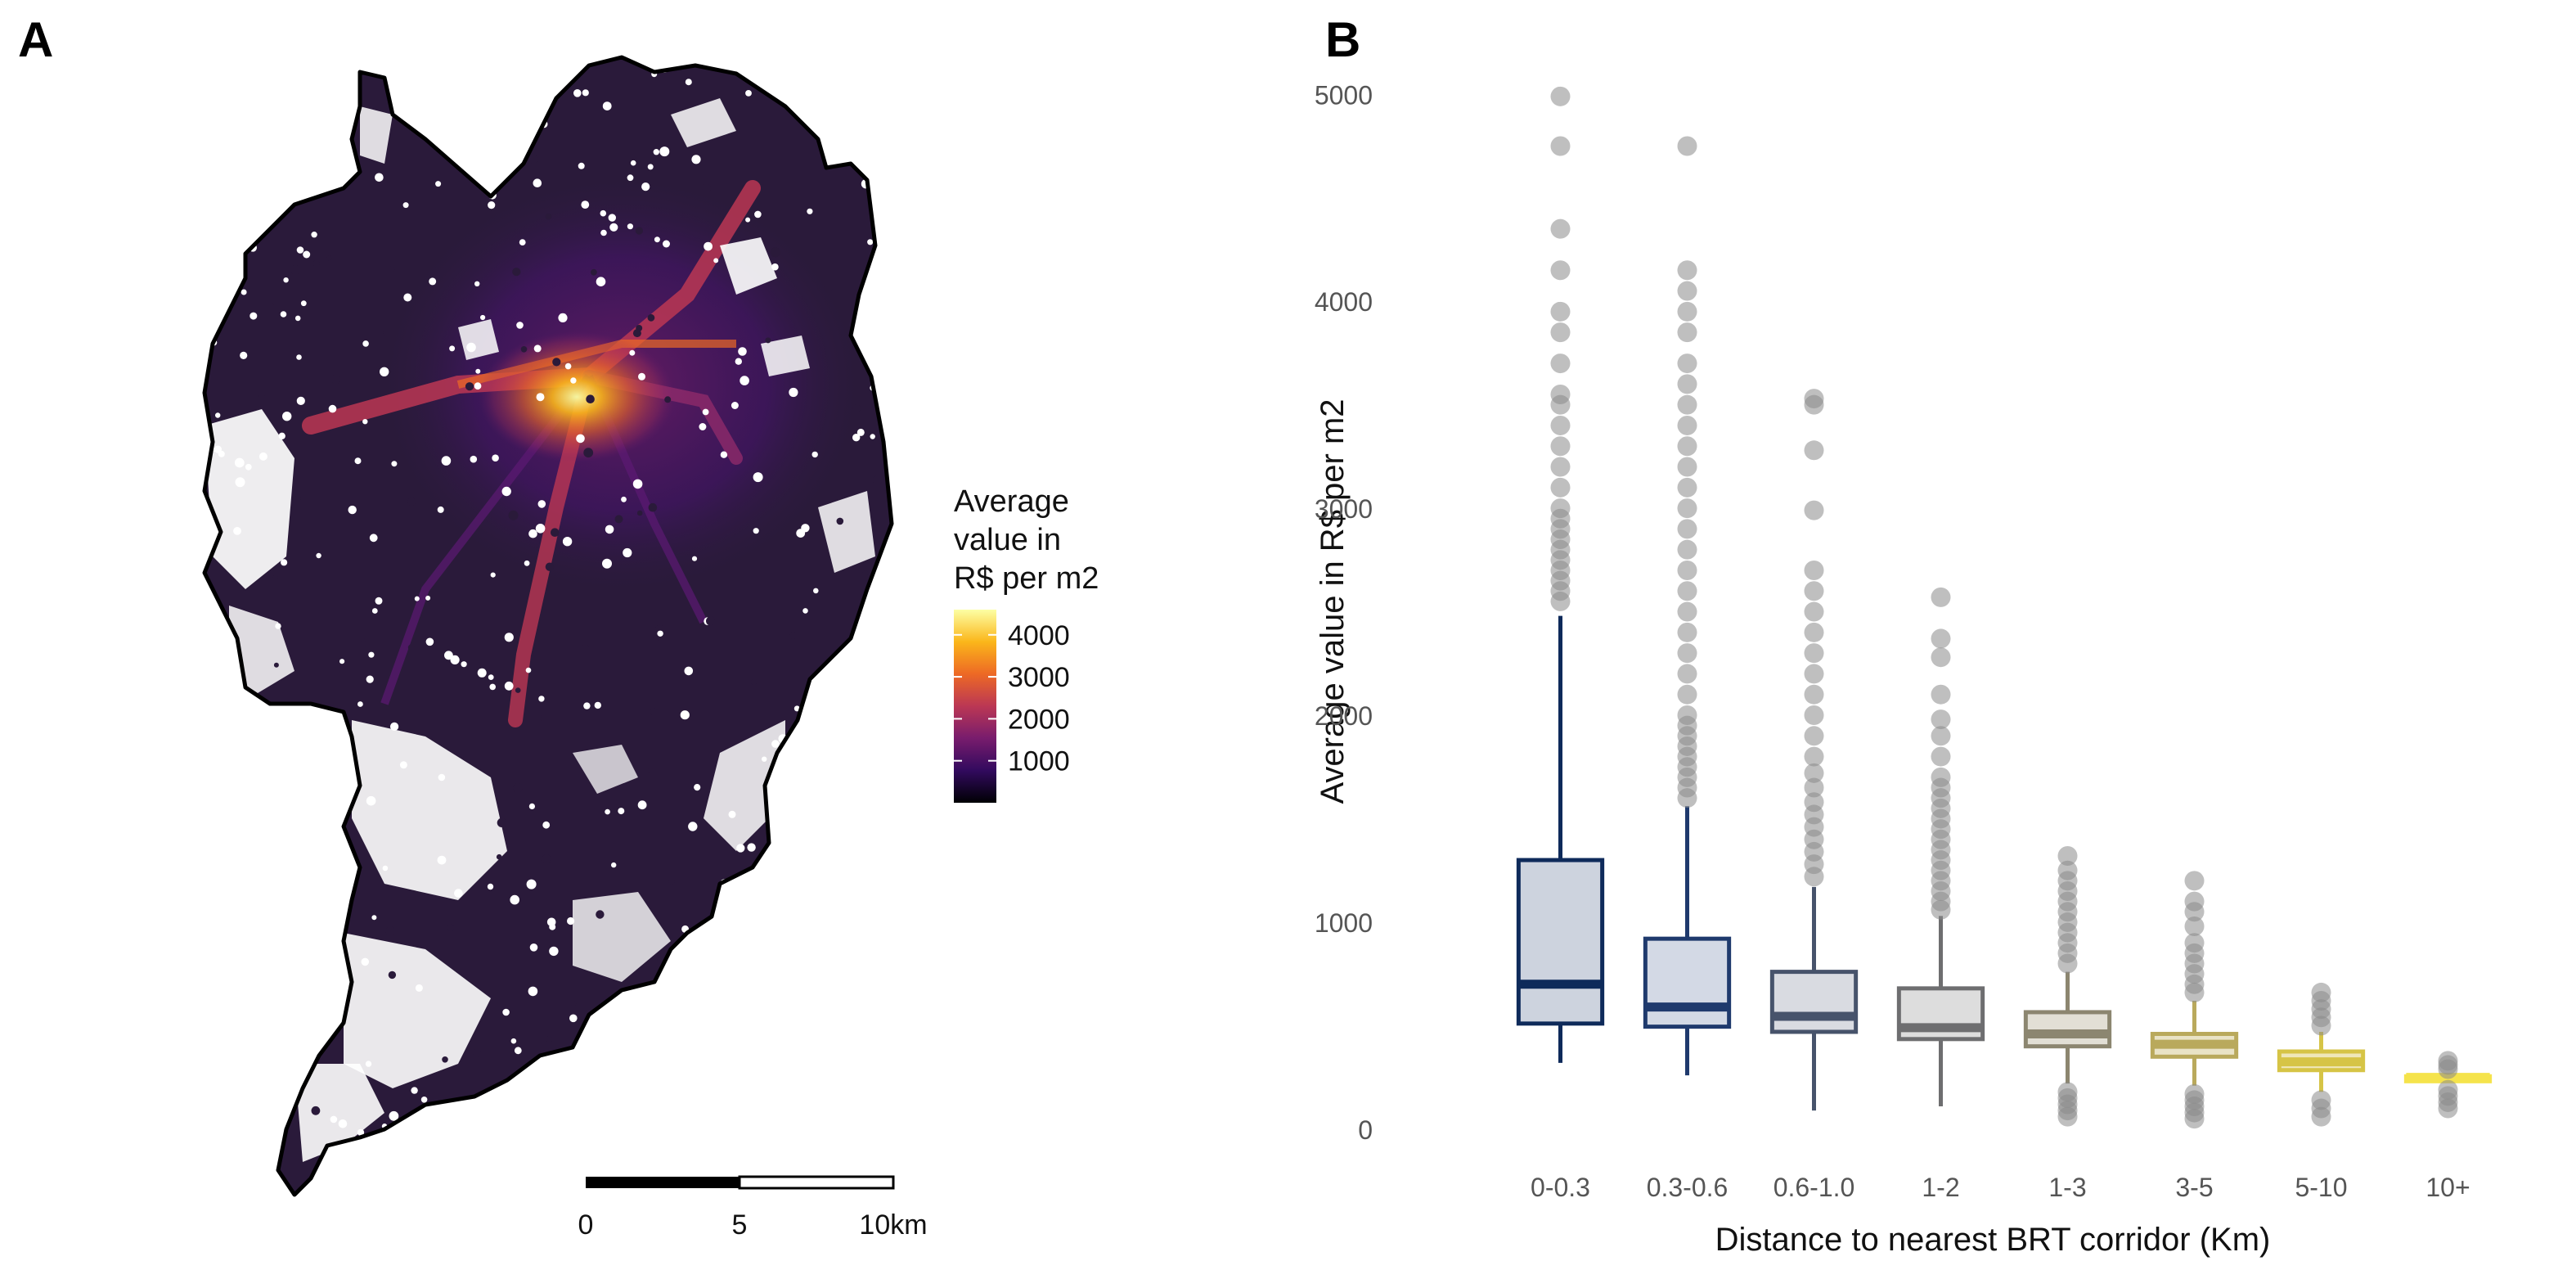 The height and width of the screenshot is (1288, 2576). I want to click on x-tick-label: 1-3, so click(2067, 1187).